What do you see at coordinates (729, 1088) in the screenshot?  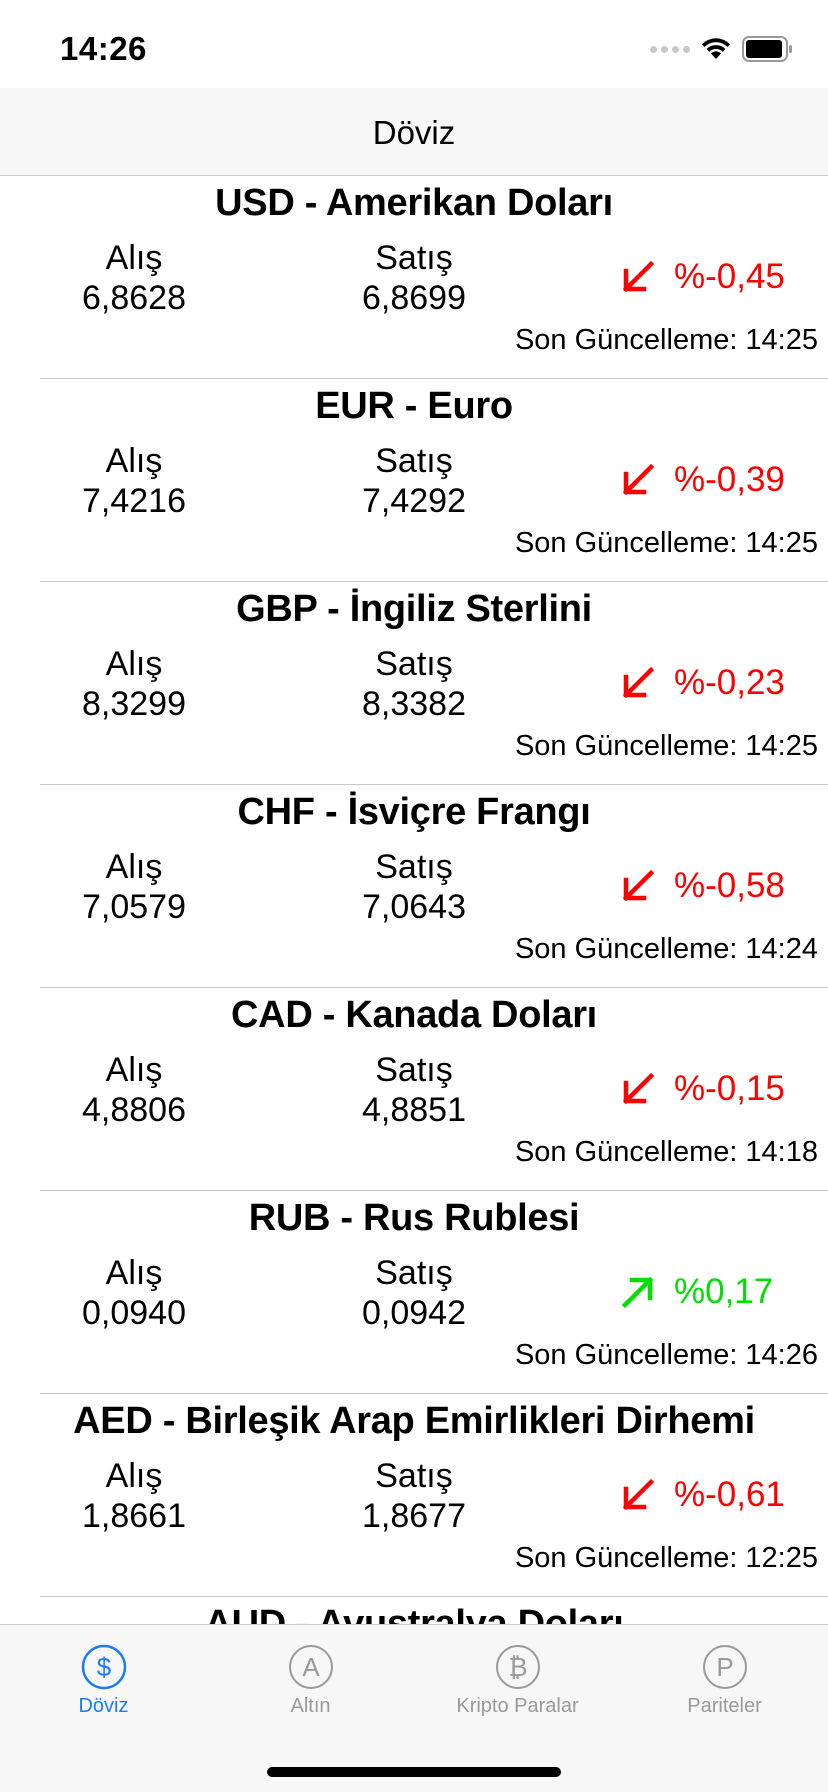 I see `change-percent: %-0,15` at bounding box center [729, 1088].